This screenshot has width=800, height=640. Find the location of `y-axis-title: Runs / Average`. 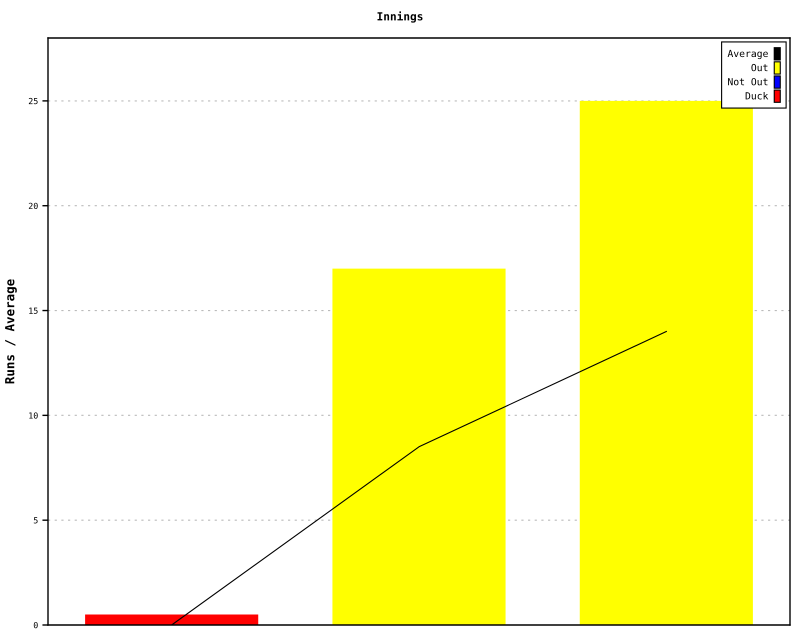

y-axis-title: Runs / Average is located at coordinates (11, 331).